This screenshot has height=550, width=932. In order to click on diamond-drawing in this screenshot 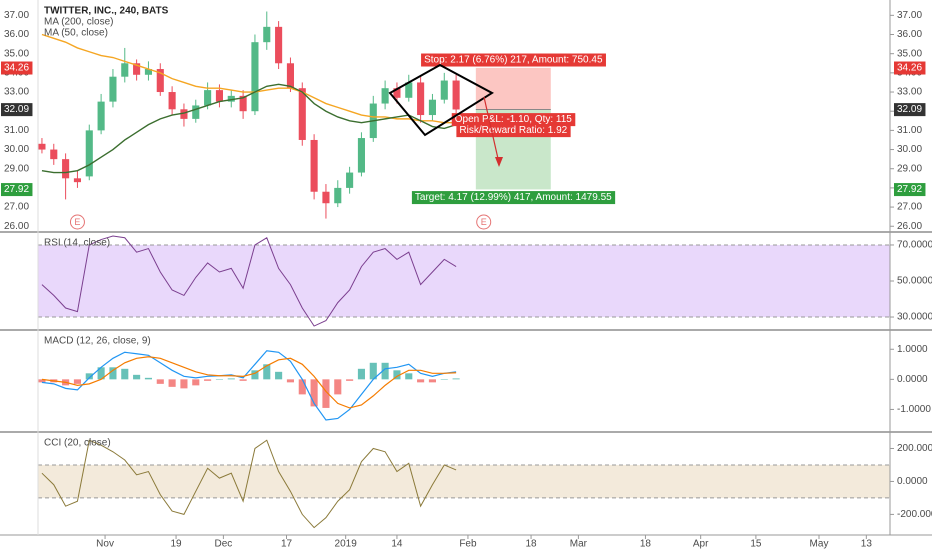, I will do `click(441, 100)`.